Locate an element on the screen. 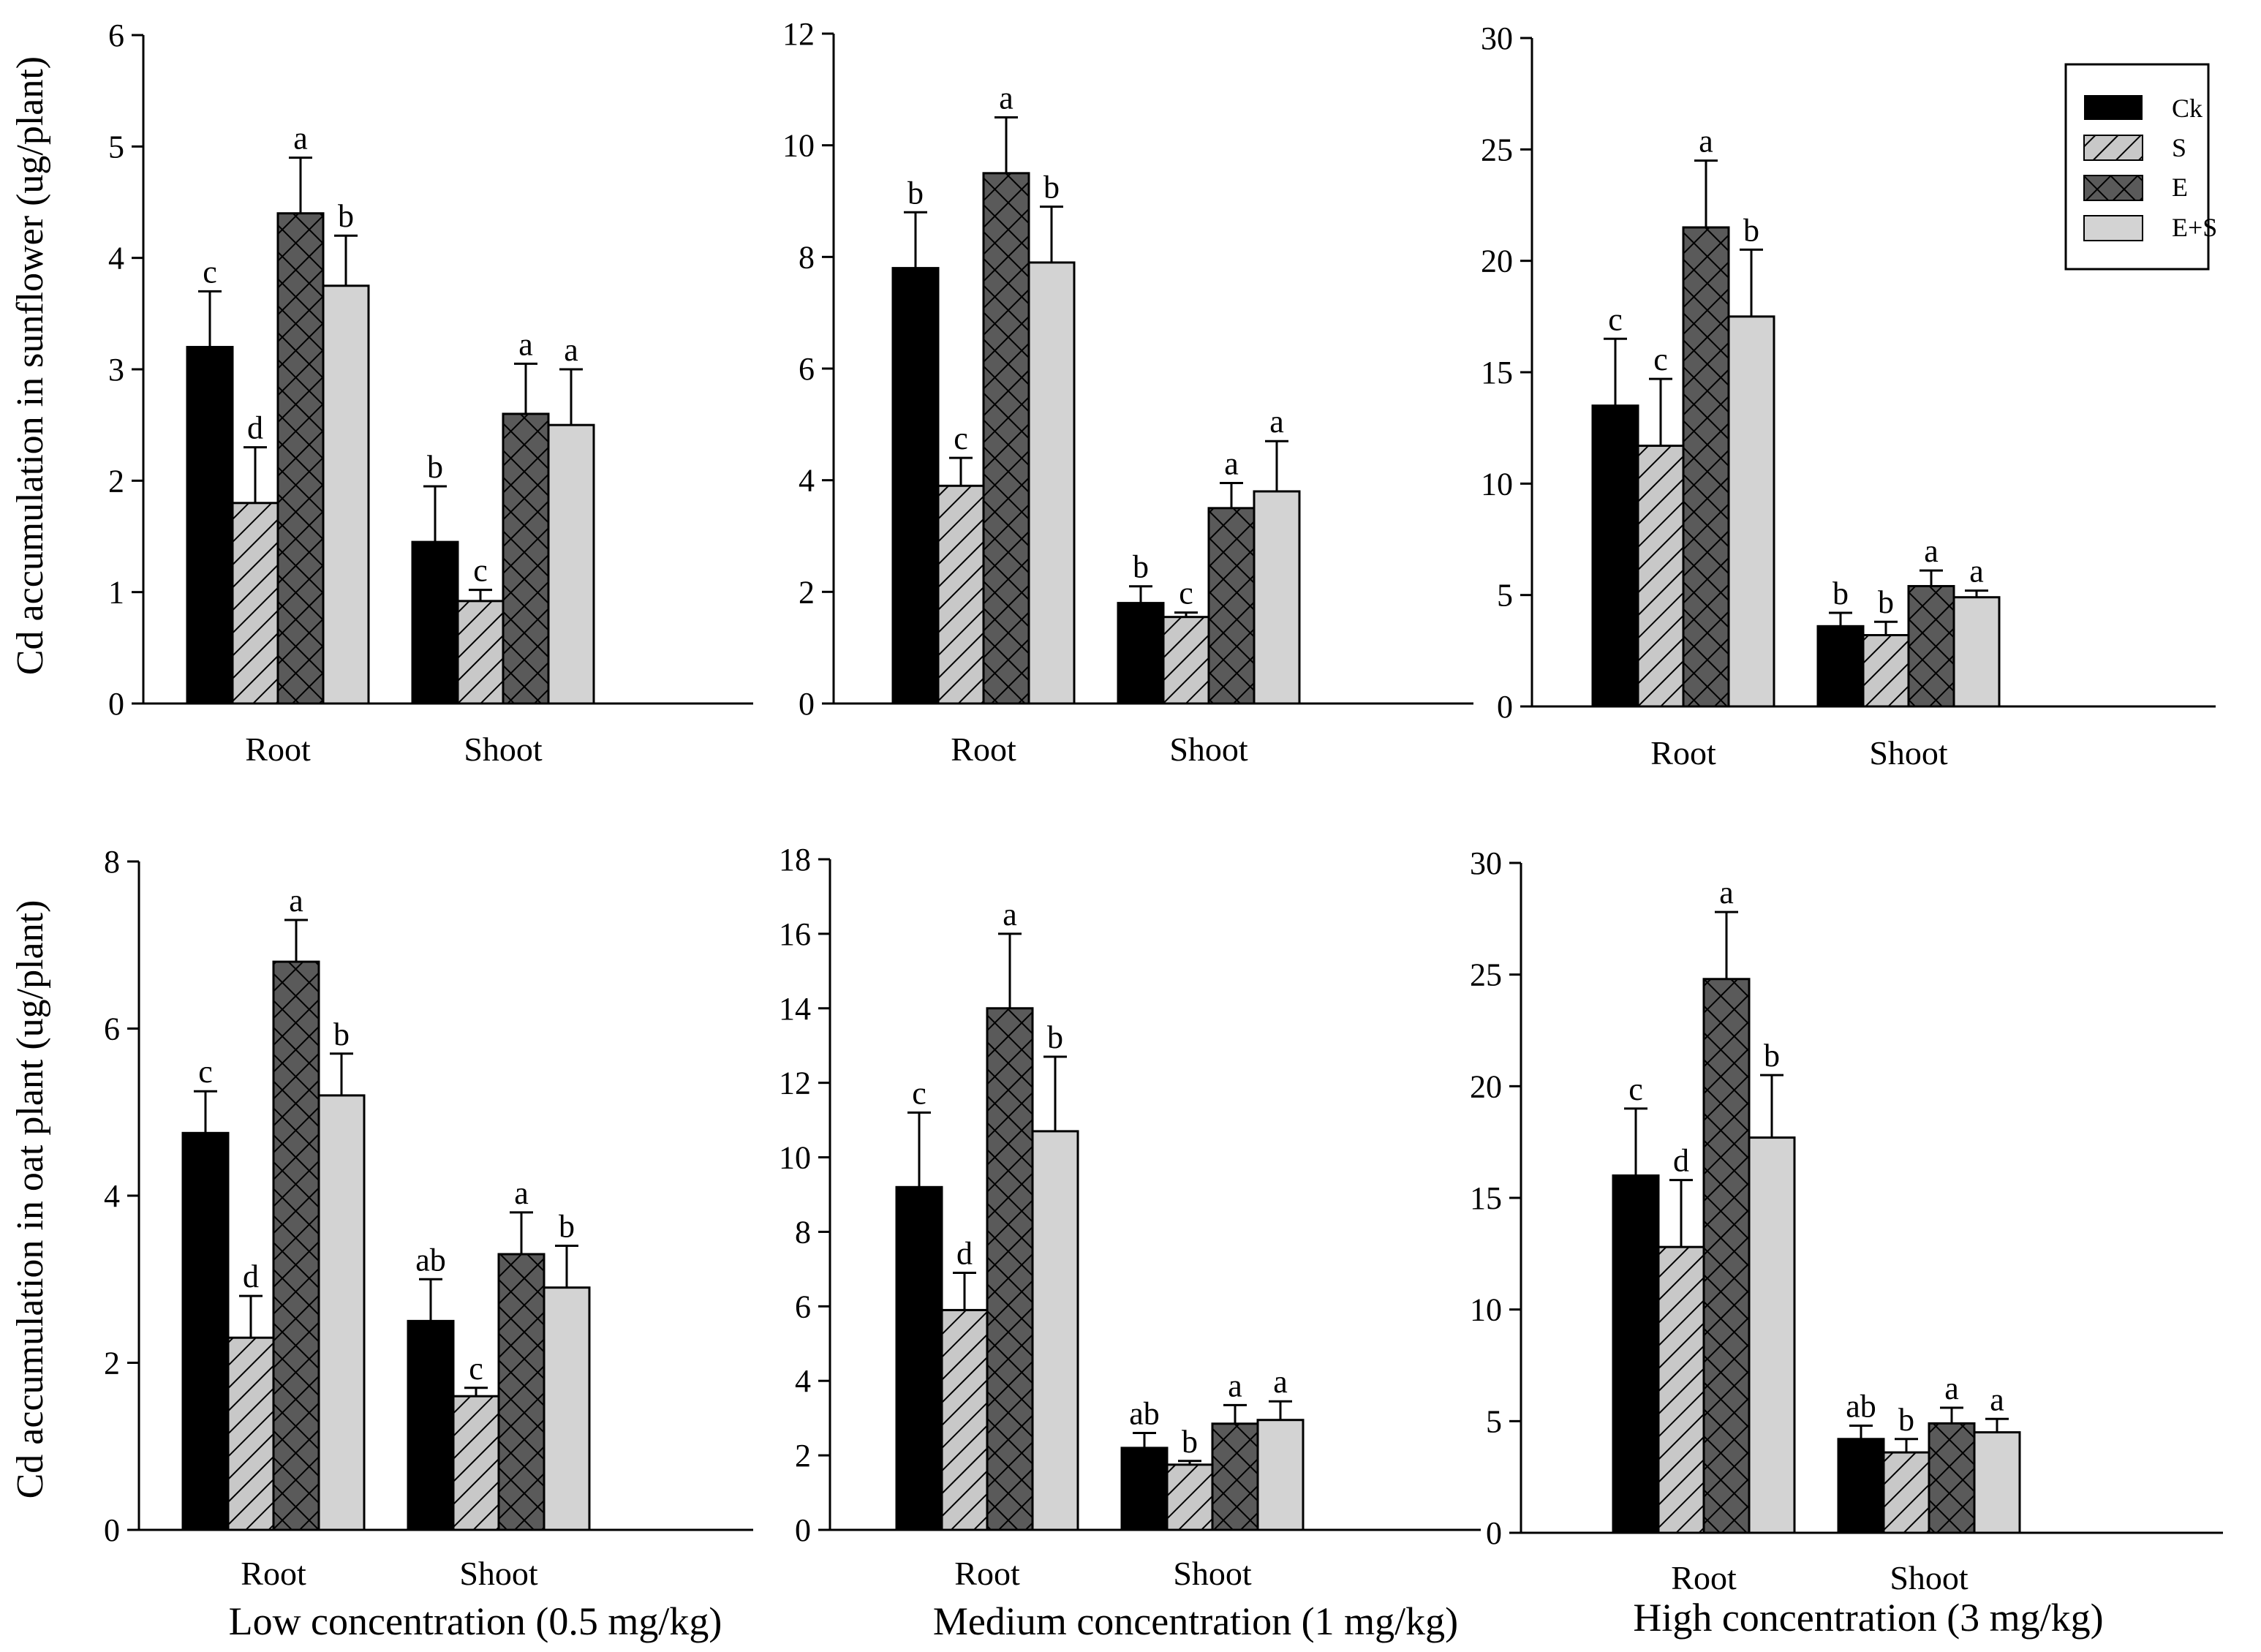 The width and height of the screenshot is (2261, 1652). legend-label-ck: Ck is located at coordinates (2187, 108).